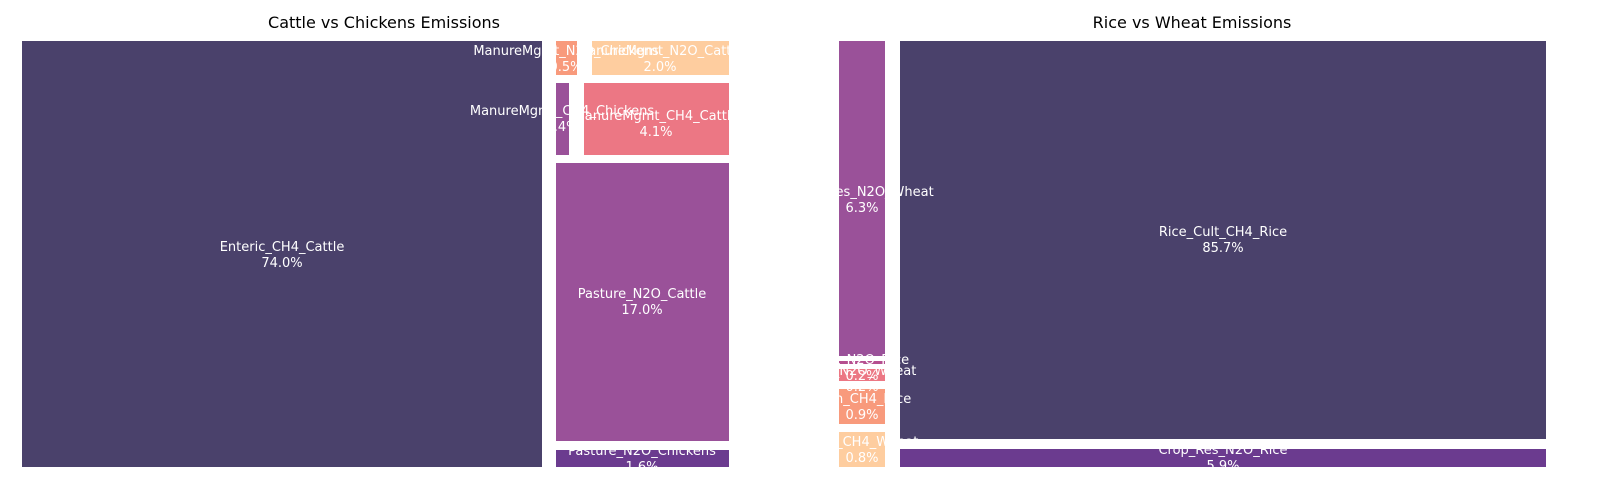 This screenshot has height=500, width=1600. I want to click on tile-manuremgmt-n2o-chickens, so click(566, 58).